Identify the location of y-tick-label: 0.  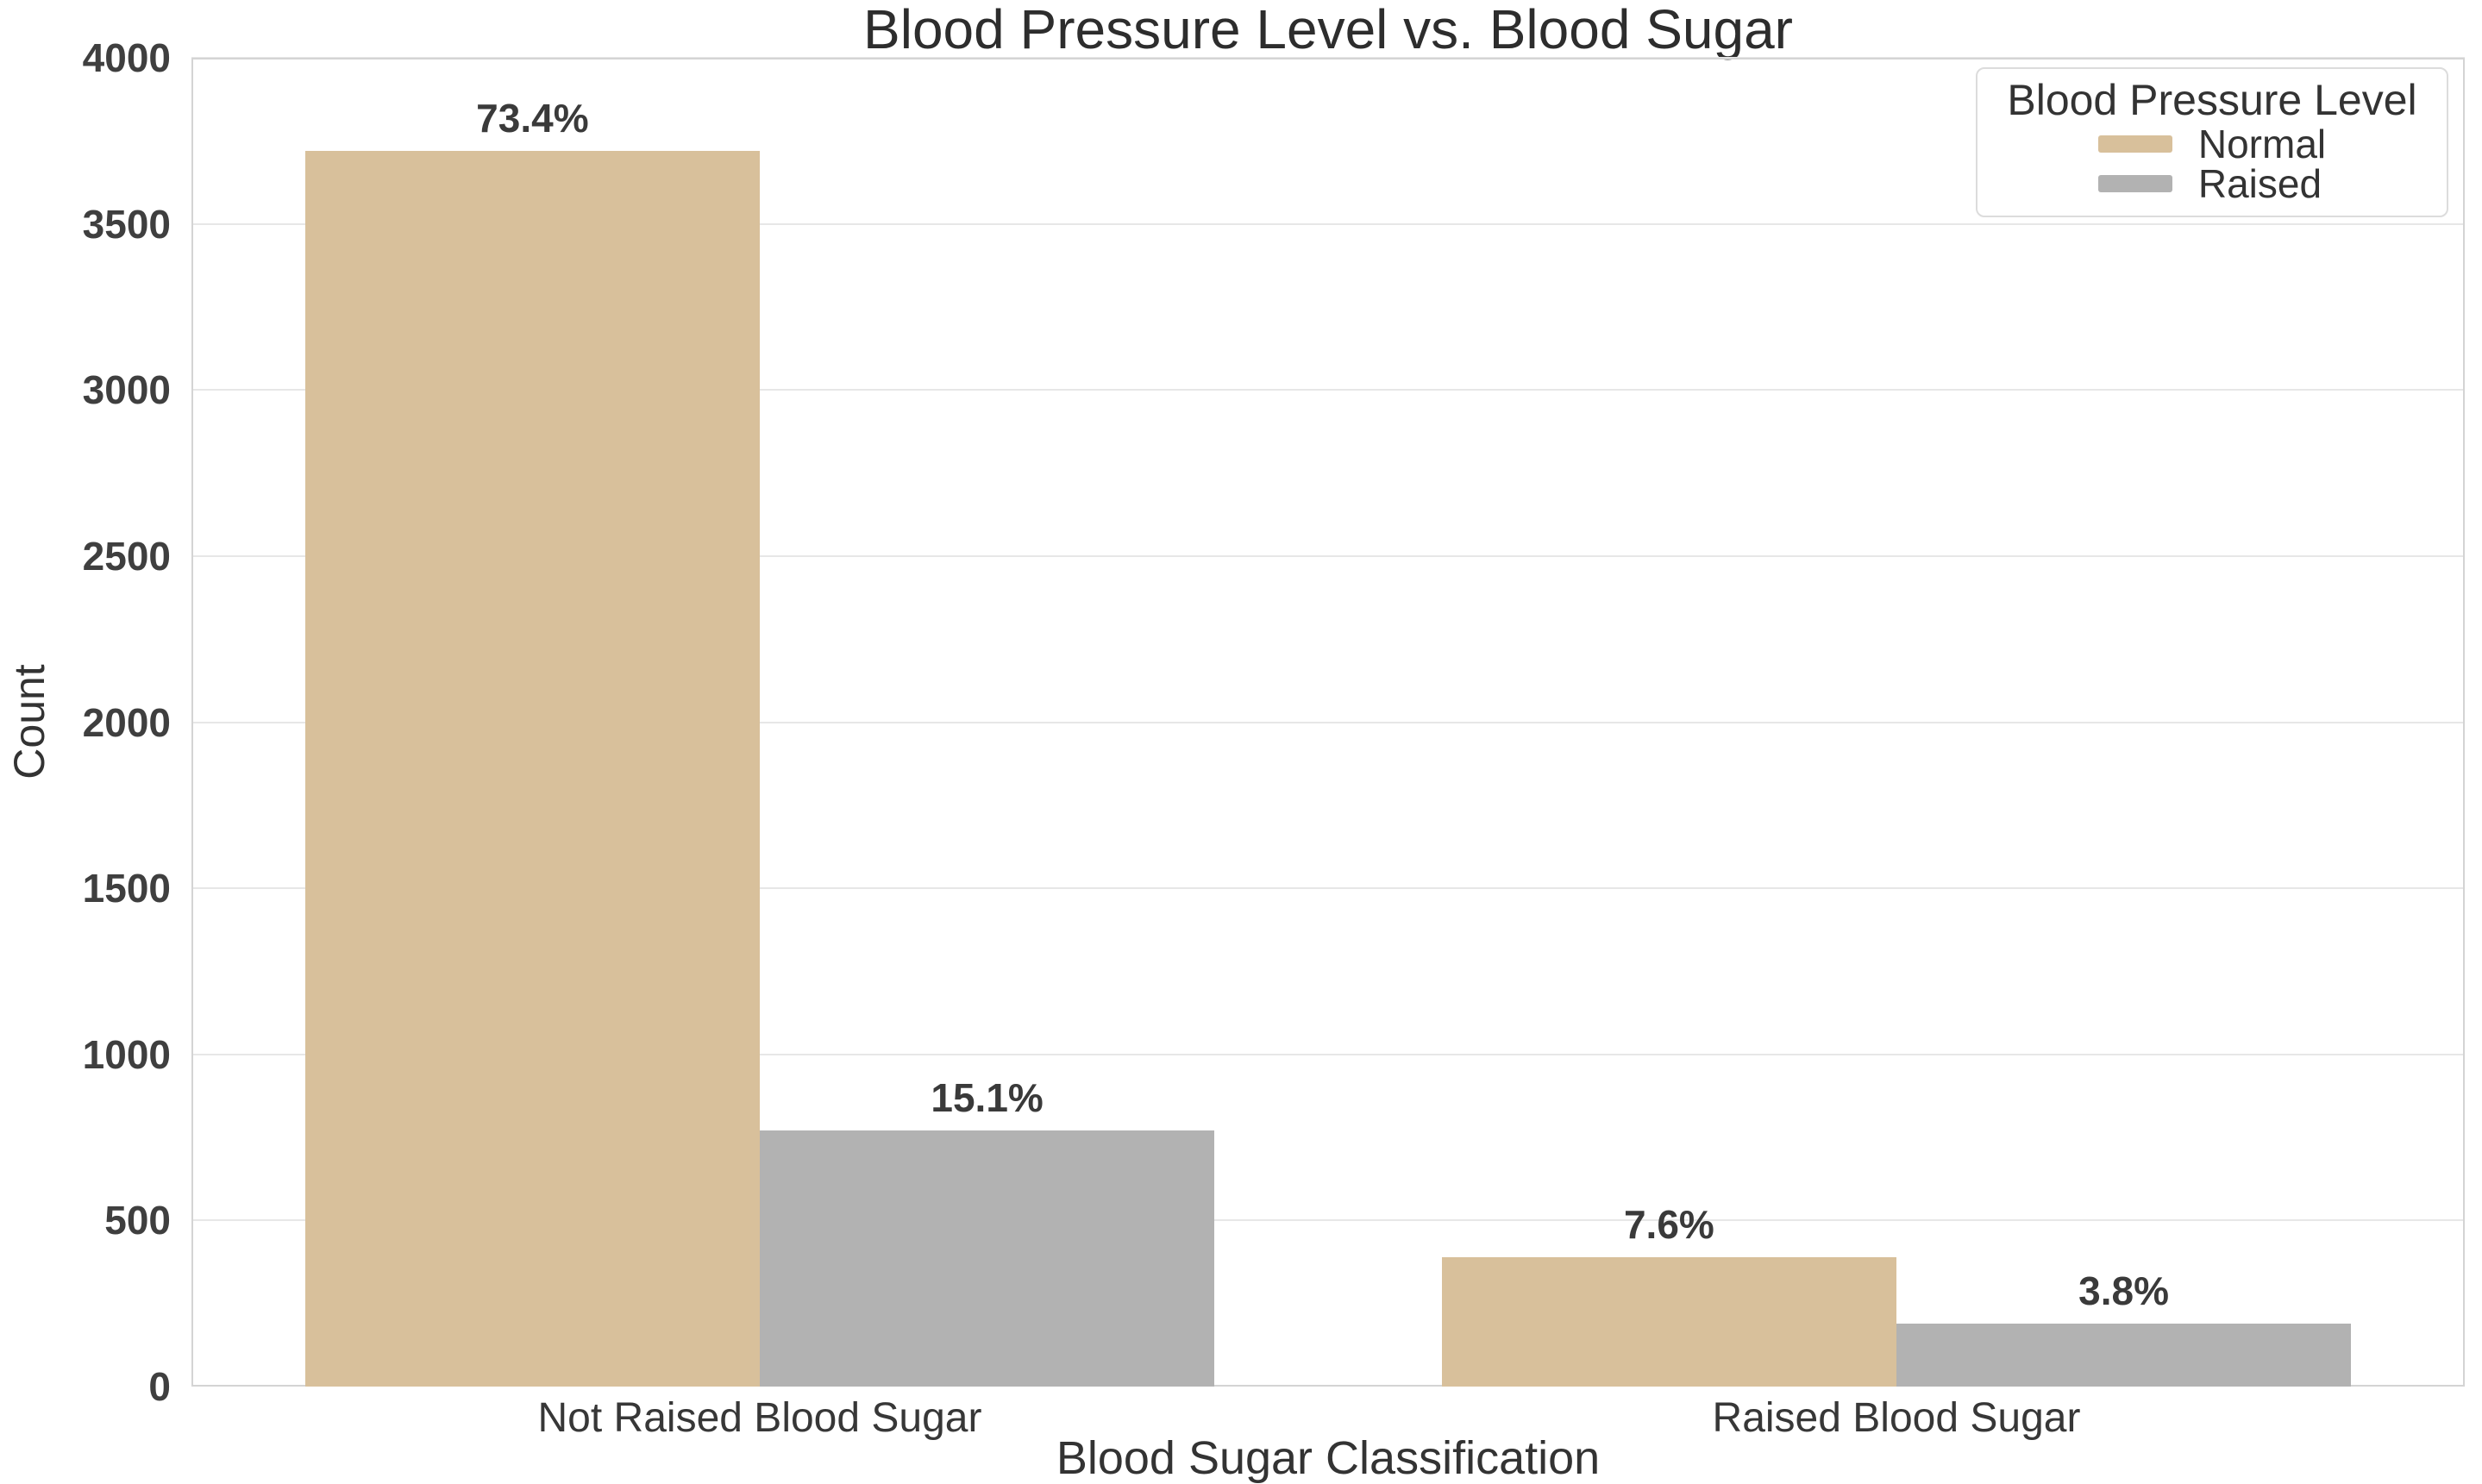
(159, 1386).